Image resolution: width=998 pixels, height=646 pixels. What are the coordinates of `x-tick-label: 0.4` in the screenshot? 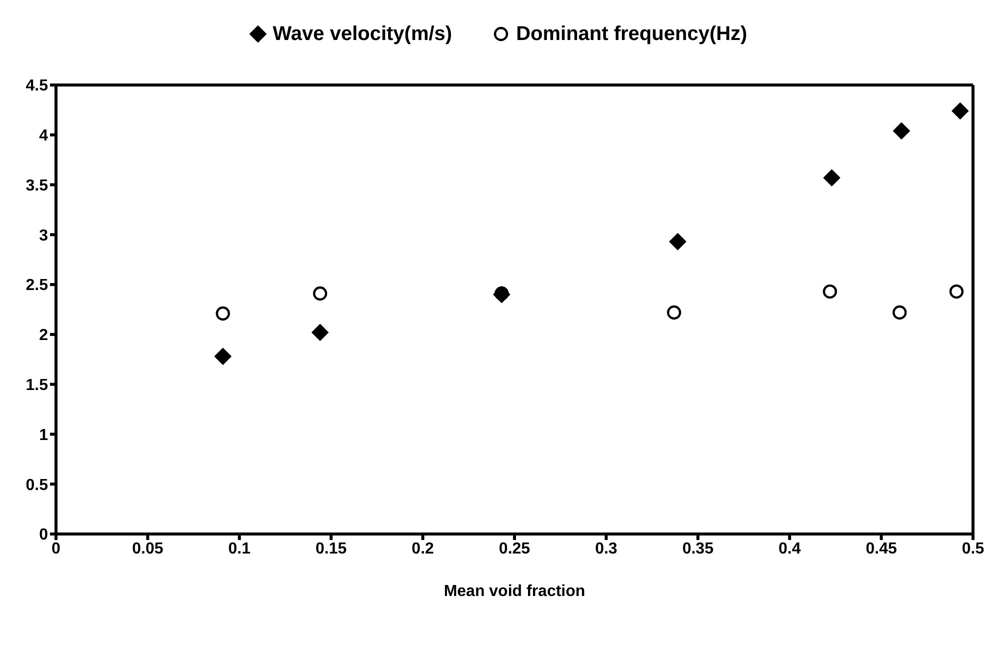 It's located at (789, 549).